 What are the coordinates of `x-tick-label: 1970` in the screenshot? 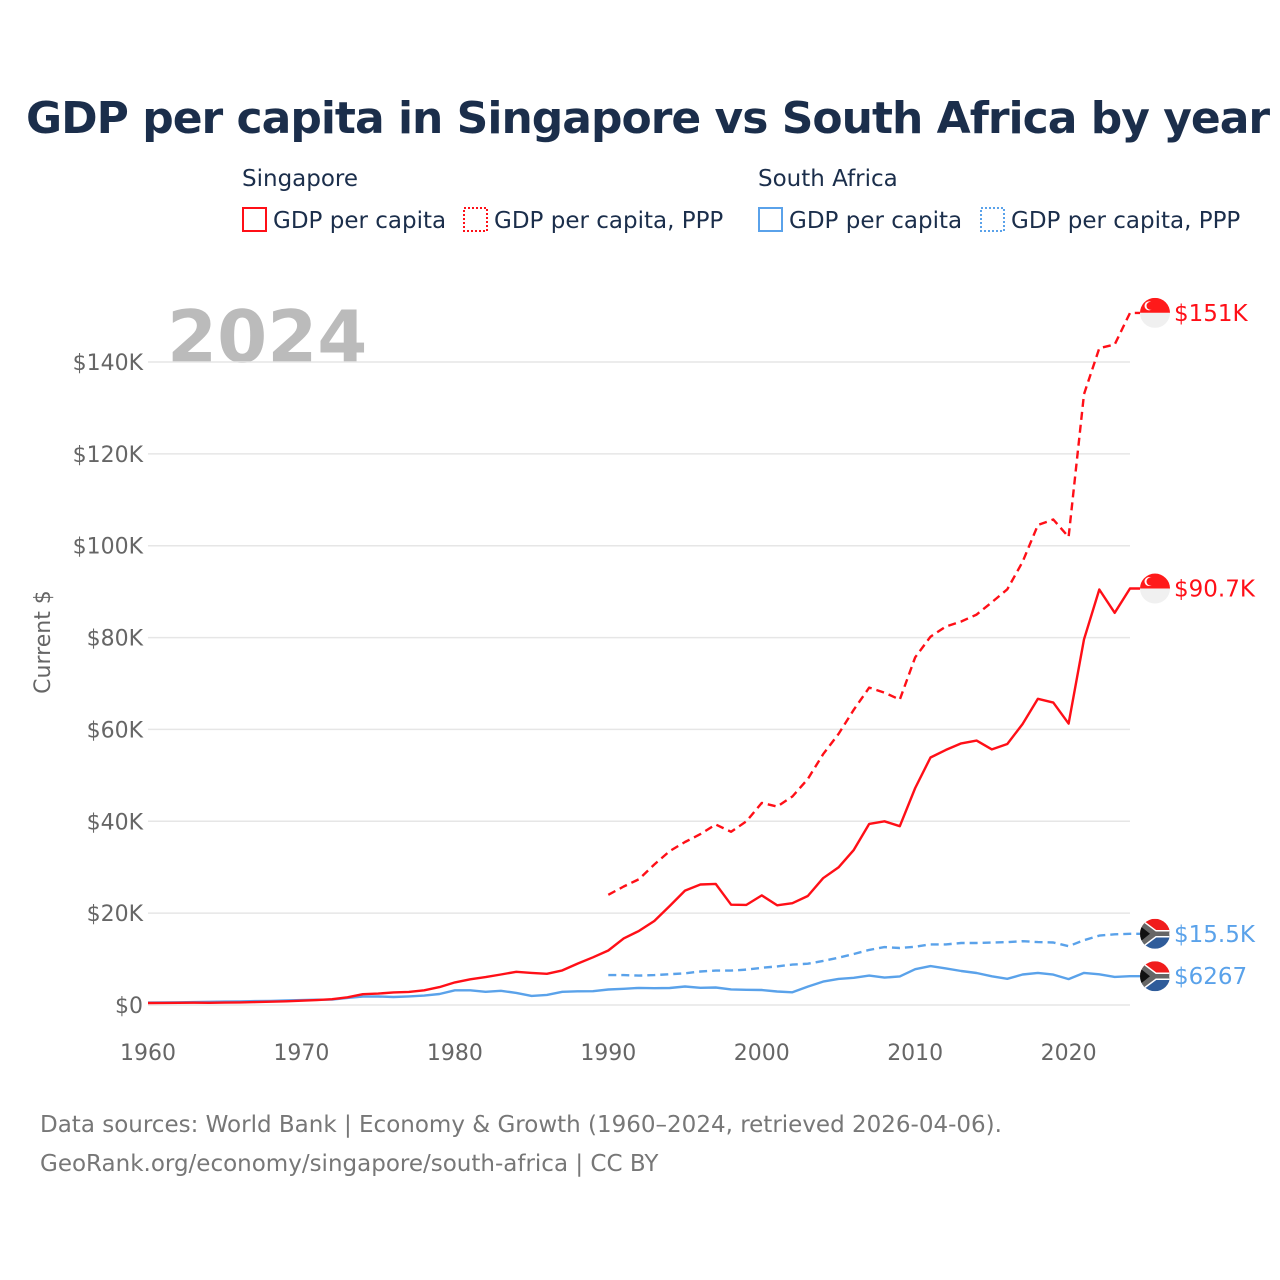 It's located at (301, 1053).